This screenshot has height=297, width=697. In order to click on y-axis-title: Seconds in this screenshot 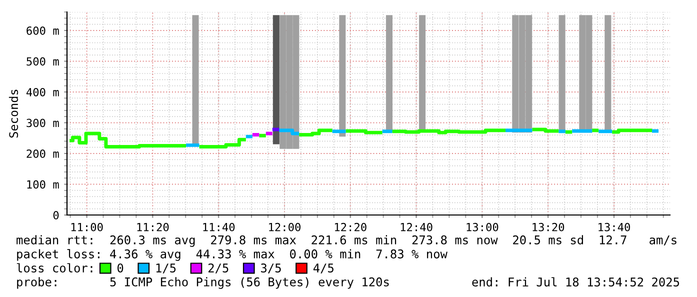, I will do `click(13, 114)`.